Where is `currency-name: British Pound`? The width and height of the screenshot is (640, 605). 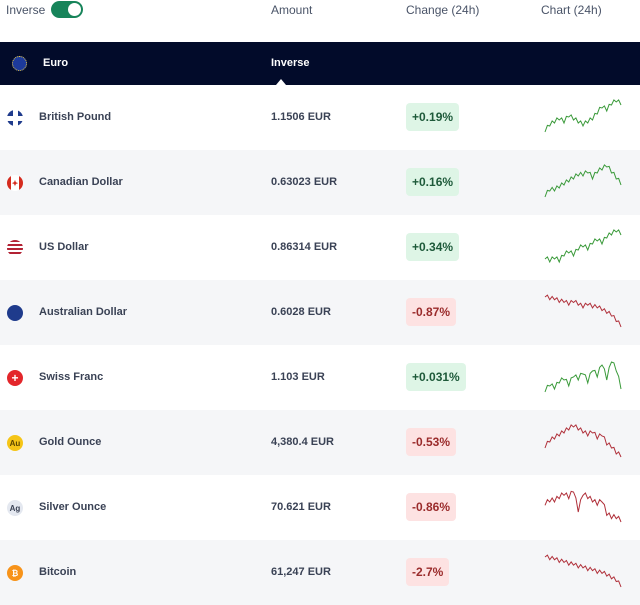
currency-name: British Pound is located at coordinates (75, 117).